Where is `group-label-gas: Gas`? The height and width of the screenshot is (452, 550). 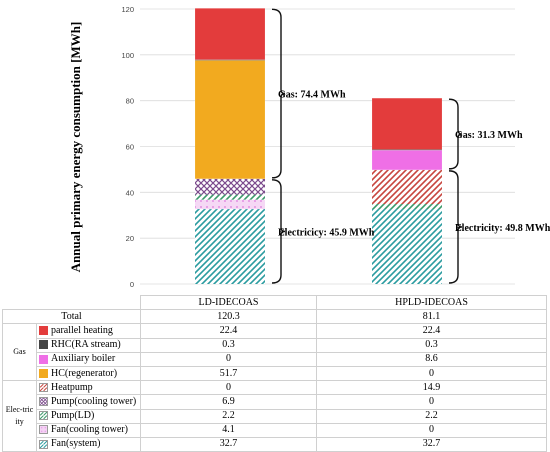 group-label-gas: Gas is located at coordinates (19, 352).